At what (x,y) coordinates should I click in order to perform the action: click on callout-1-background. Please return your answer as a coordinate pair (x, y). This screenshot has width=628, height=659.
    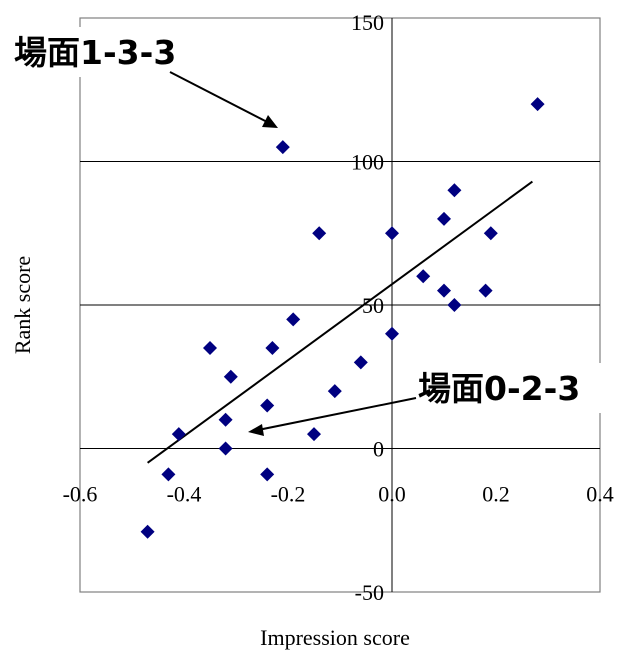
    Looking at the image, I should click on (116, 52).